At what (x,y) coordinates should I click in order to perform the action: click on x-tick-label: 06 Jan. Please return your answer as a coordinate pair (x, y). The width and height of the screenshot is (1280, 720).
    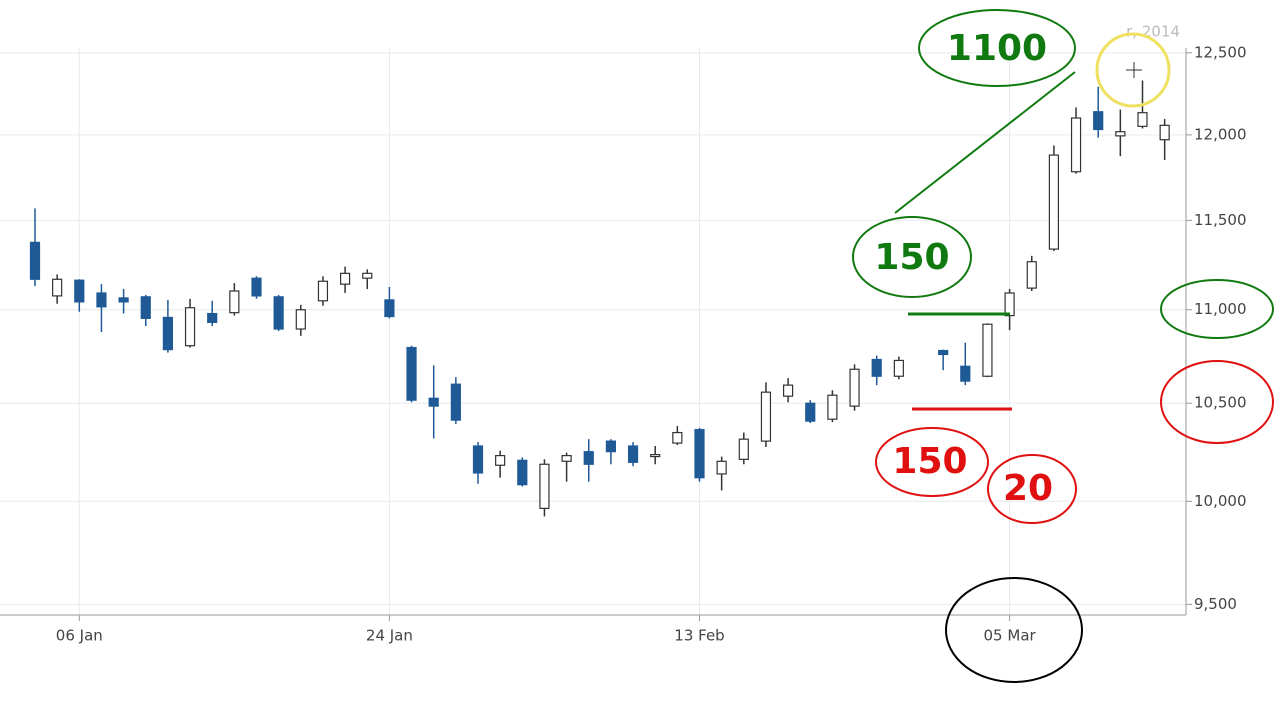
    Looking at the image, I should click on (79, 636).